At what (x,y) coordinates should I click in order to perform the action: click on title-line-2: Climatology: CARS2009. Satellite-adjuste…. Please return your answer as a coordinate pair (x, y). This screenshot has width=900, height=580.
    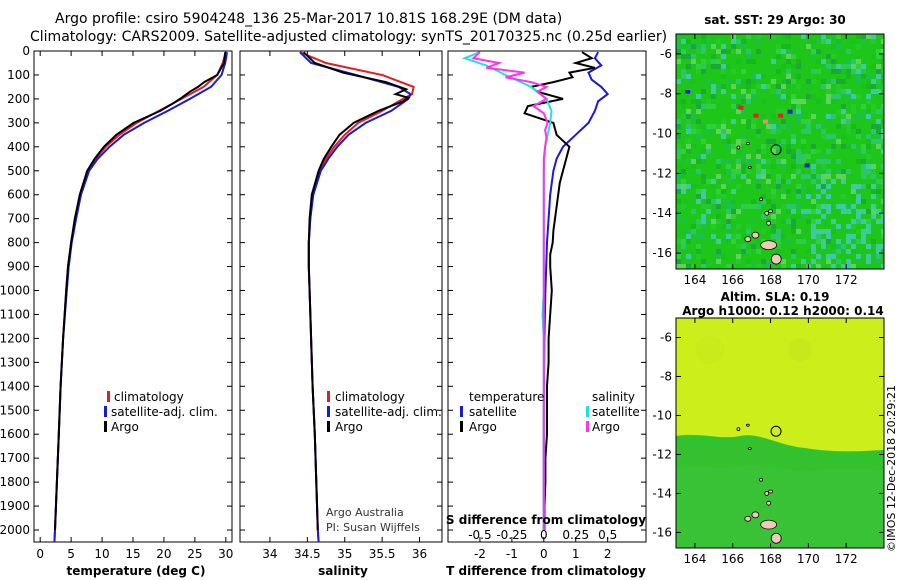
    Looking at the image, I should click on (349, 37).